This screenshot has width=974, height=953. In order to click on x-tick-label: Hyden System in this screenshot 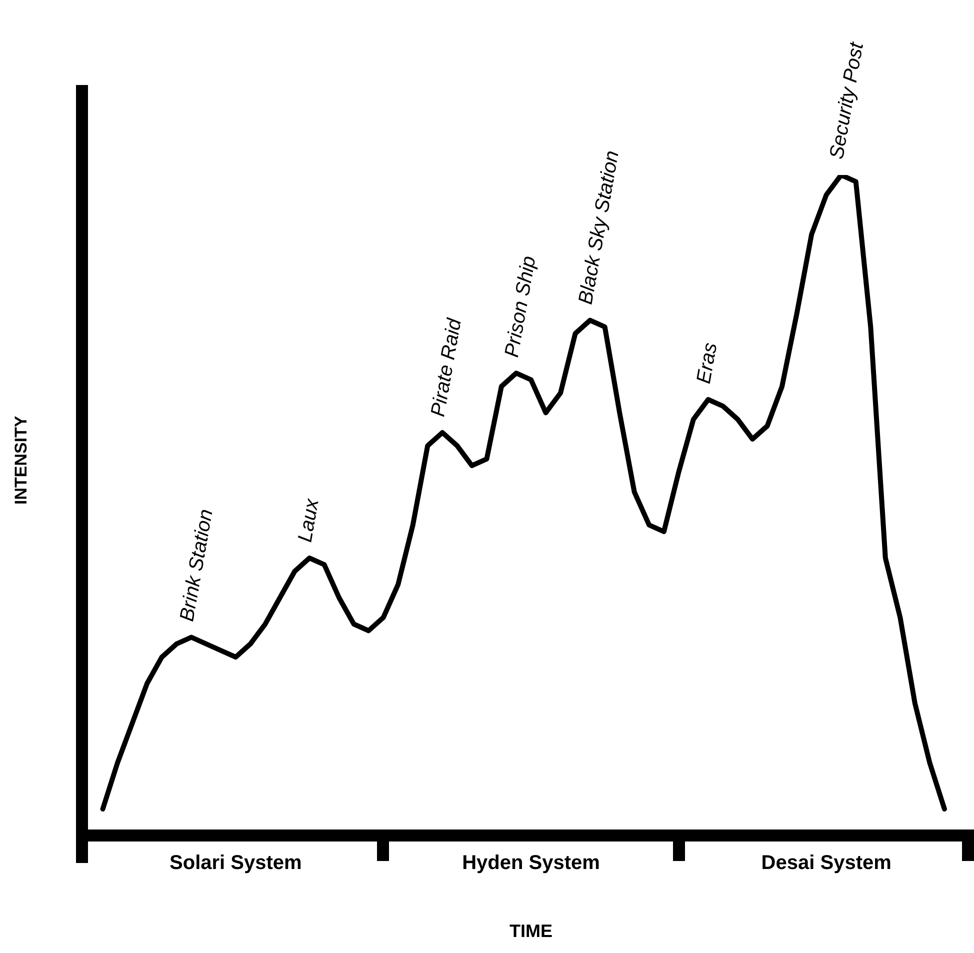, I will do `click(531, 863)`.